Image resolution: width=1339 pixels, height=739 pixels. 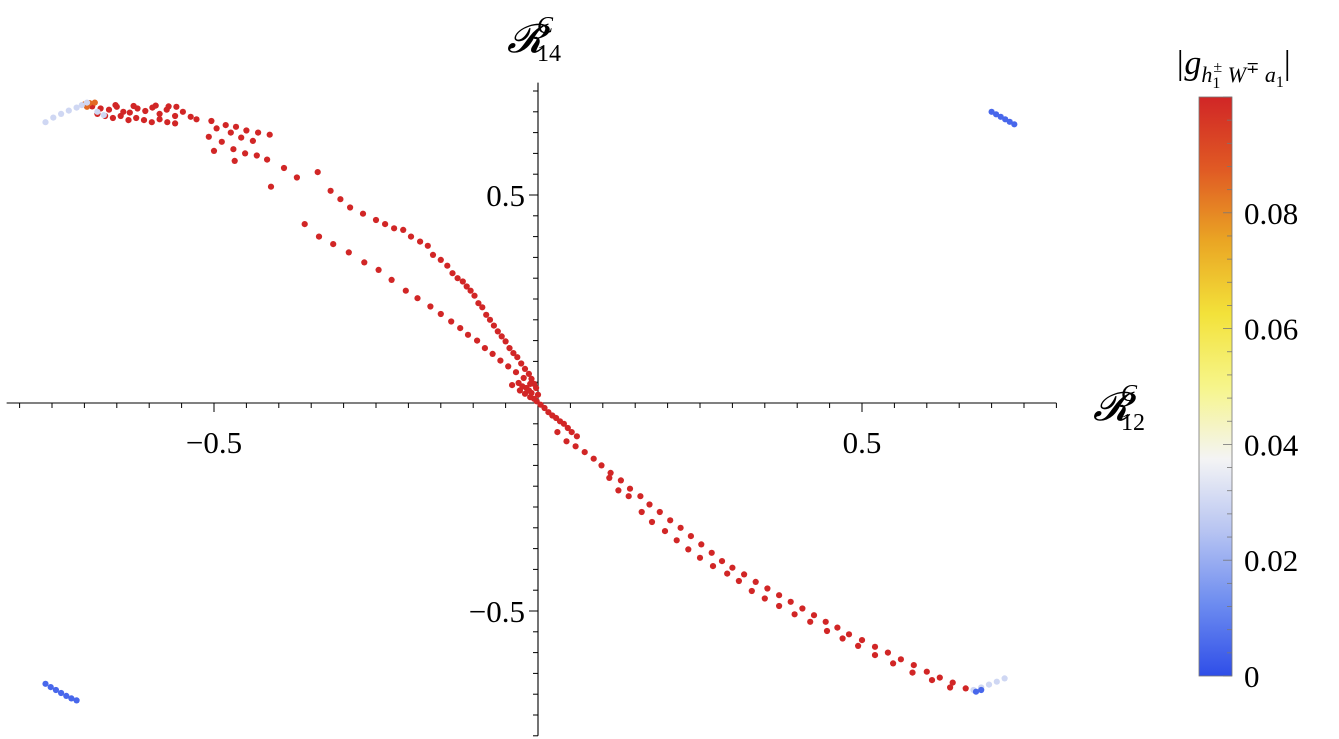 I want to click on colorbar-title-h: h, so click(x=1206, y=74).